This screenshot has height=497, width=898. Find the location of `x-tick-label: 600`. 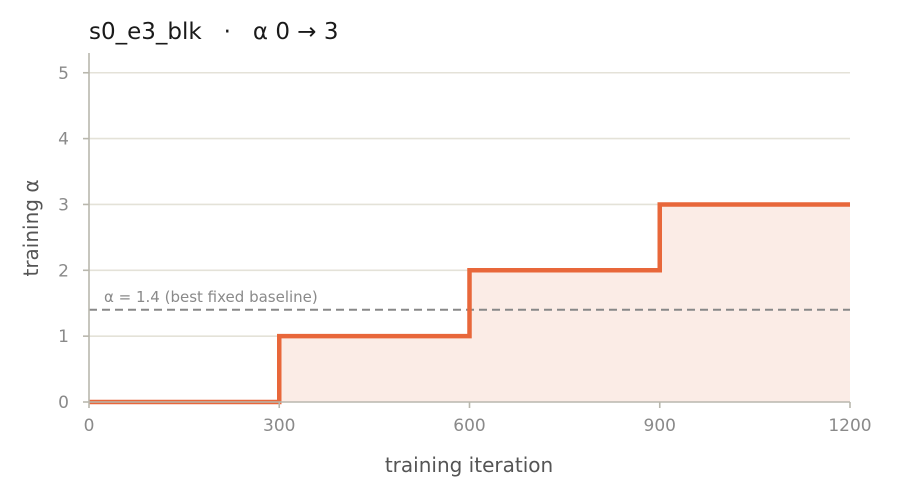

x-tick-label: 600 is located at coordinates (469, 426).